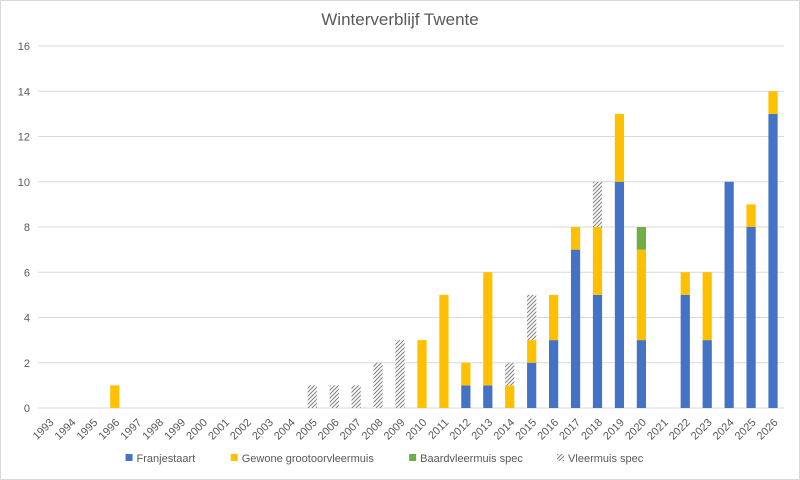 This screenshot has width=800, height=480. Describe the element at coordinates (285, 430) in the screenshot. I see `x-tick-label: 2004` at that location.